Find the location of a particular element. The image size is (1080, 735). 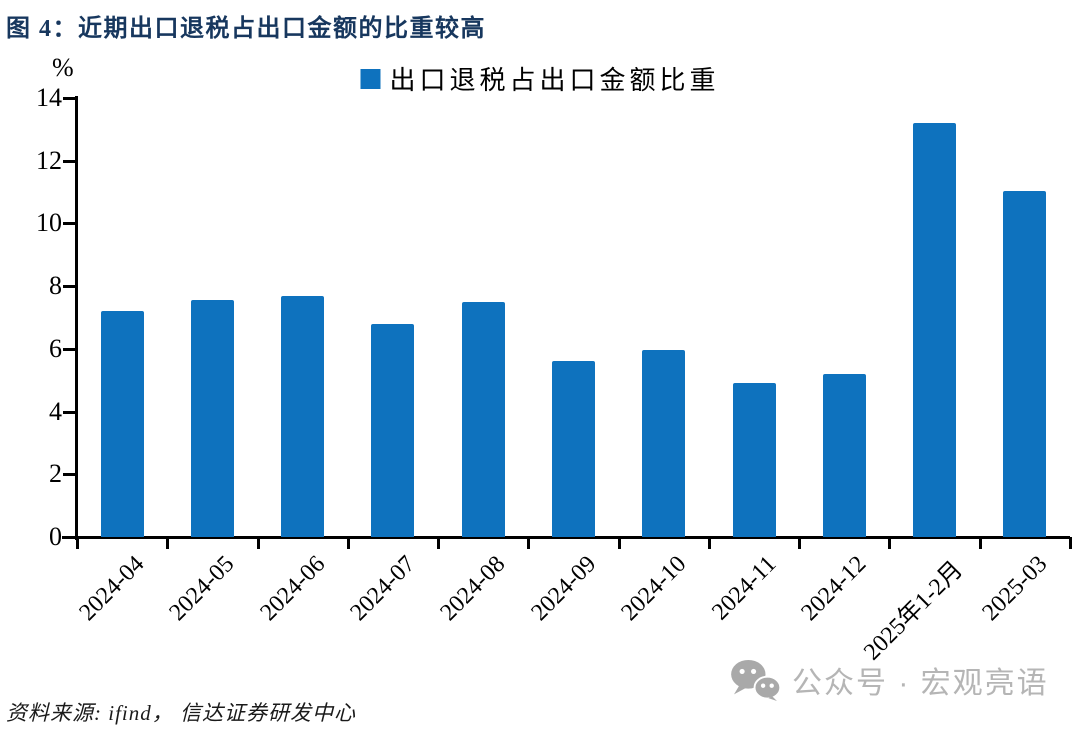

wechat-icon is located at coordinates (756, 680).